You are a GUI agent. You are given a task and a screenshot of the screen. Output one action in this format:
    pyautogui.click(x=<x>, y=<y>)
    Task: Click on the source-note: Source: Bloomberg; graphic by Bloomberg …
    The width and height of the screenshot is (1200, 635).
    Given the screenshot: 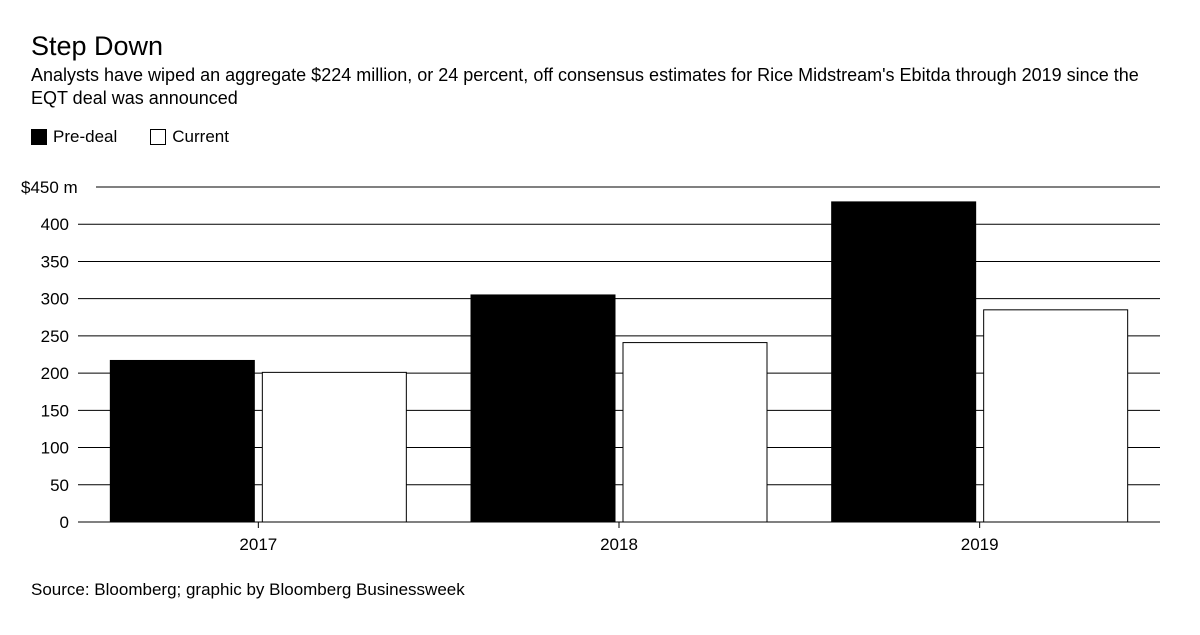 What is the action you would take?
    pyautogui.click(x=248, y=589)
    